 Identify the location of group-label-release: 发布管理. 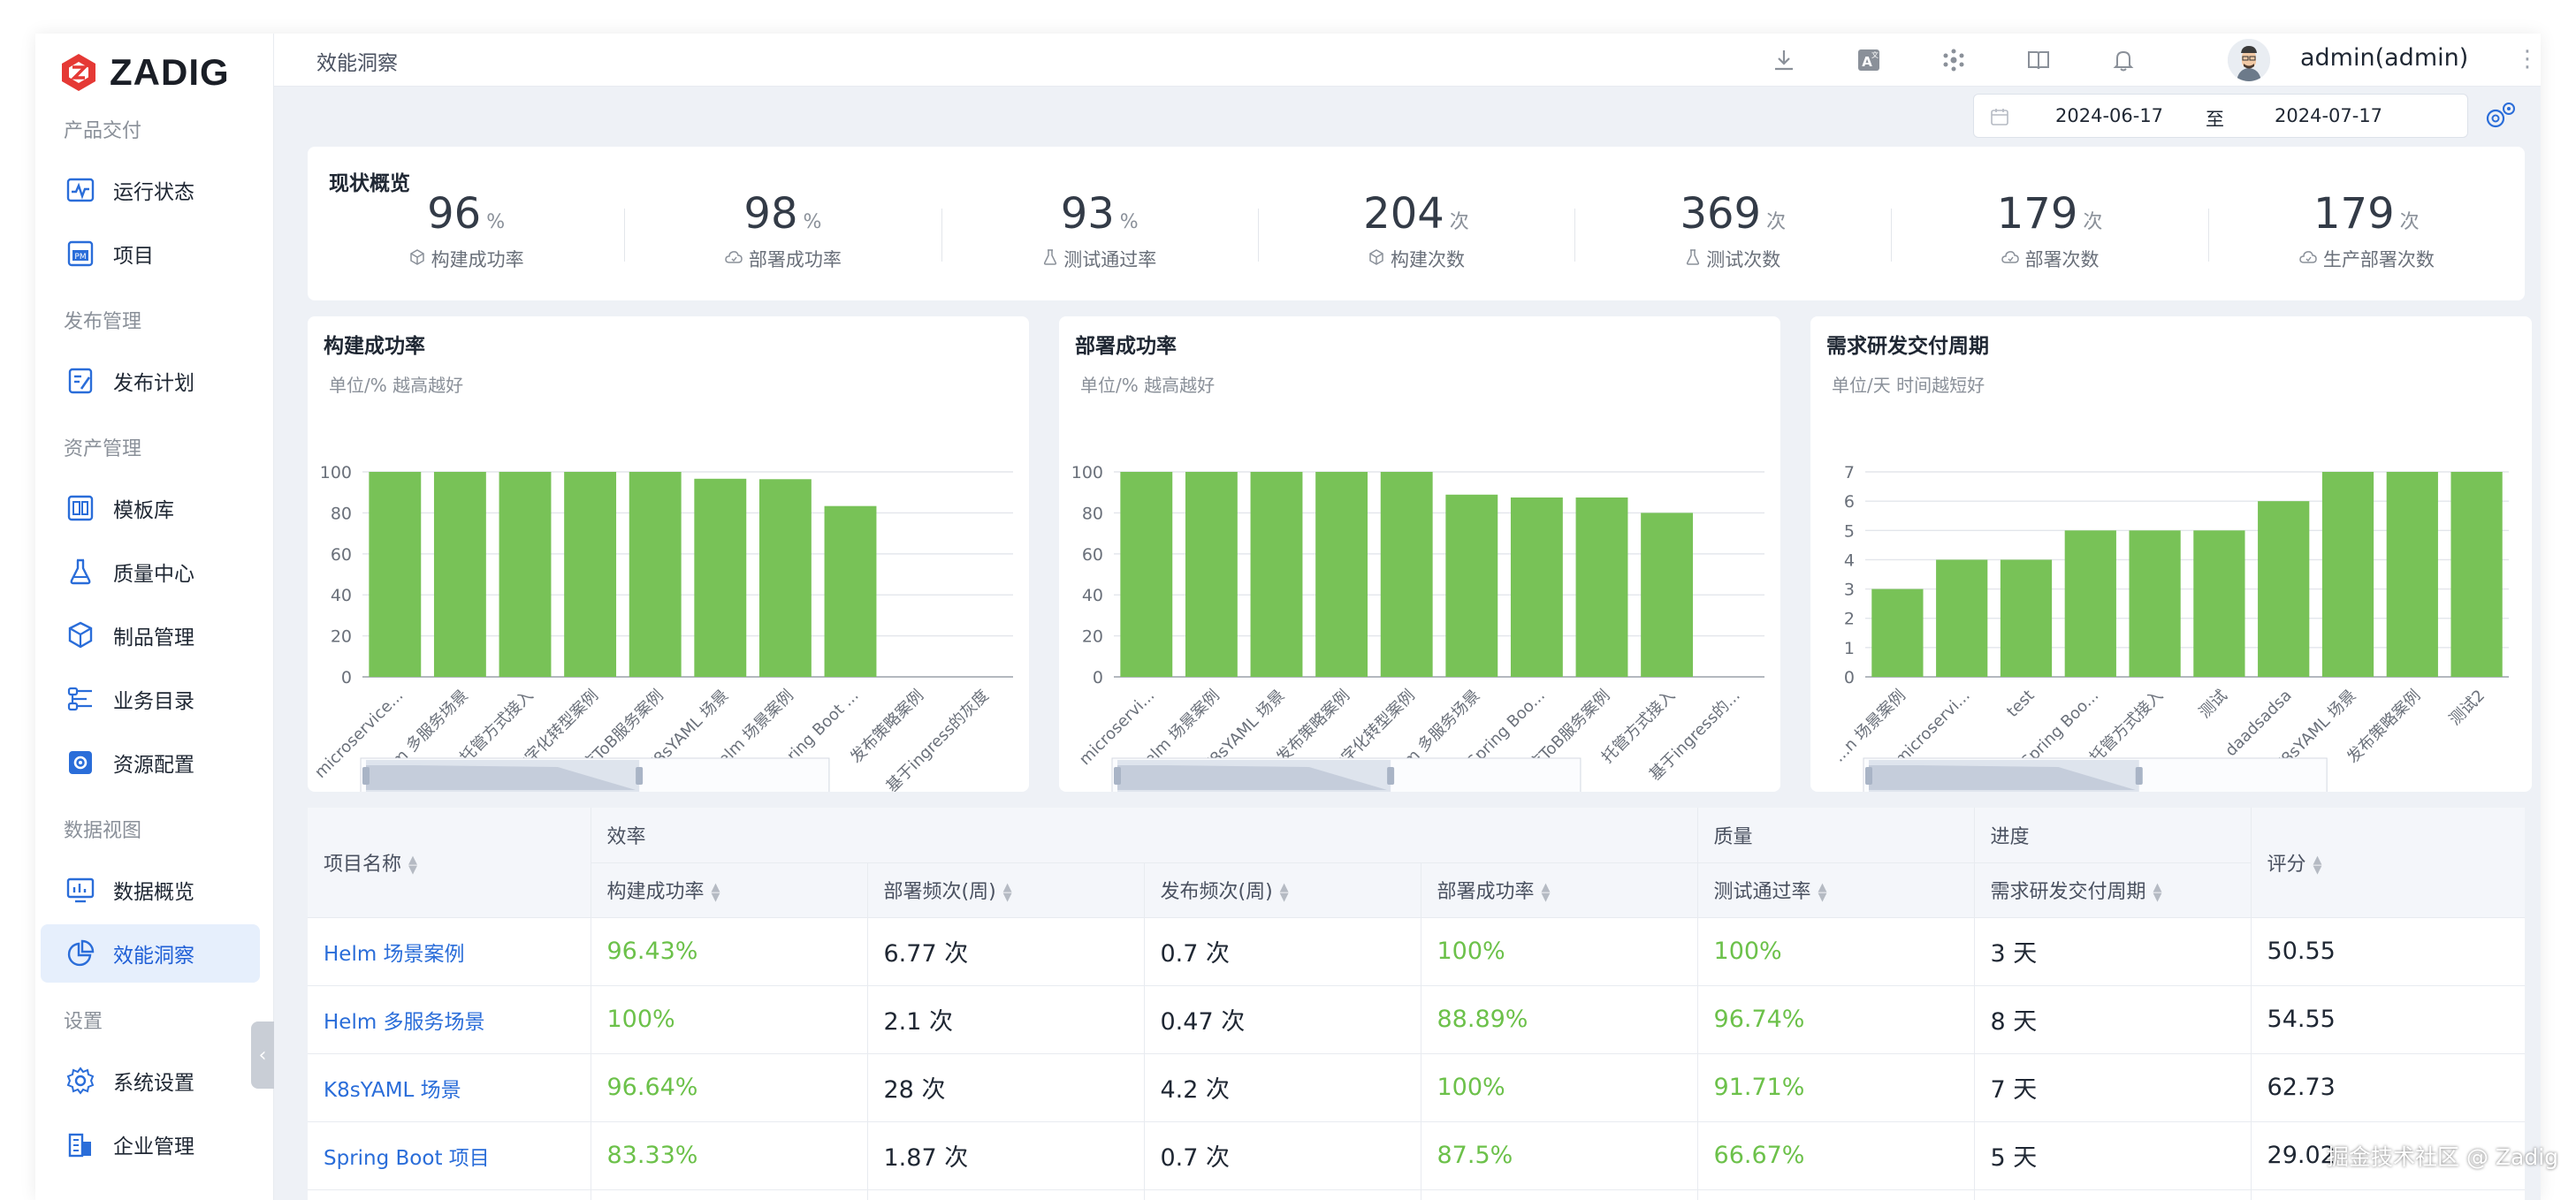
(103, 322).